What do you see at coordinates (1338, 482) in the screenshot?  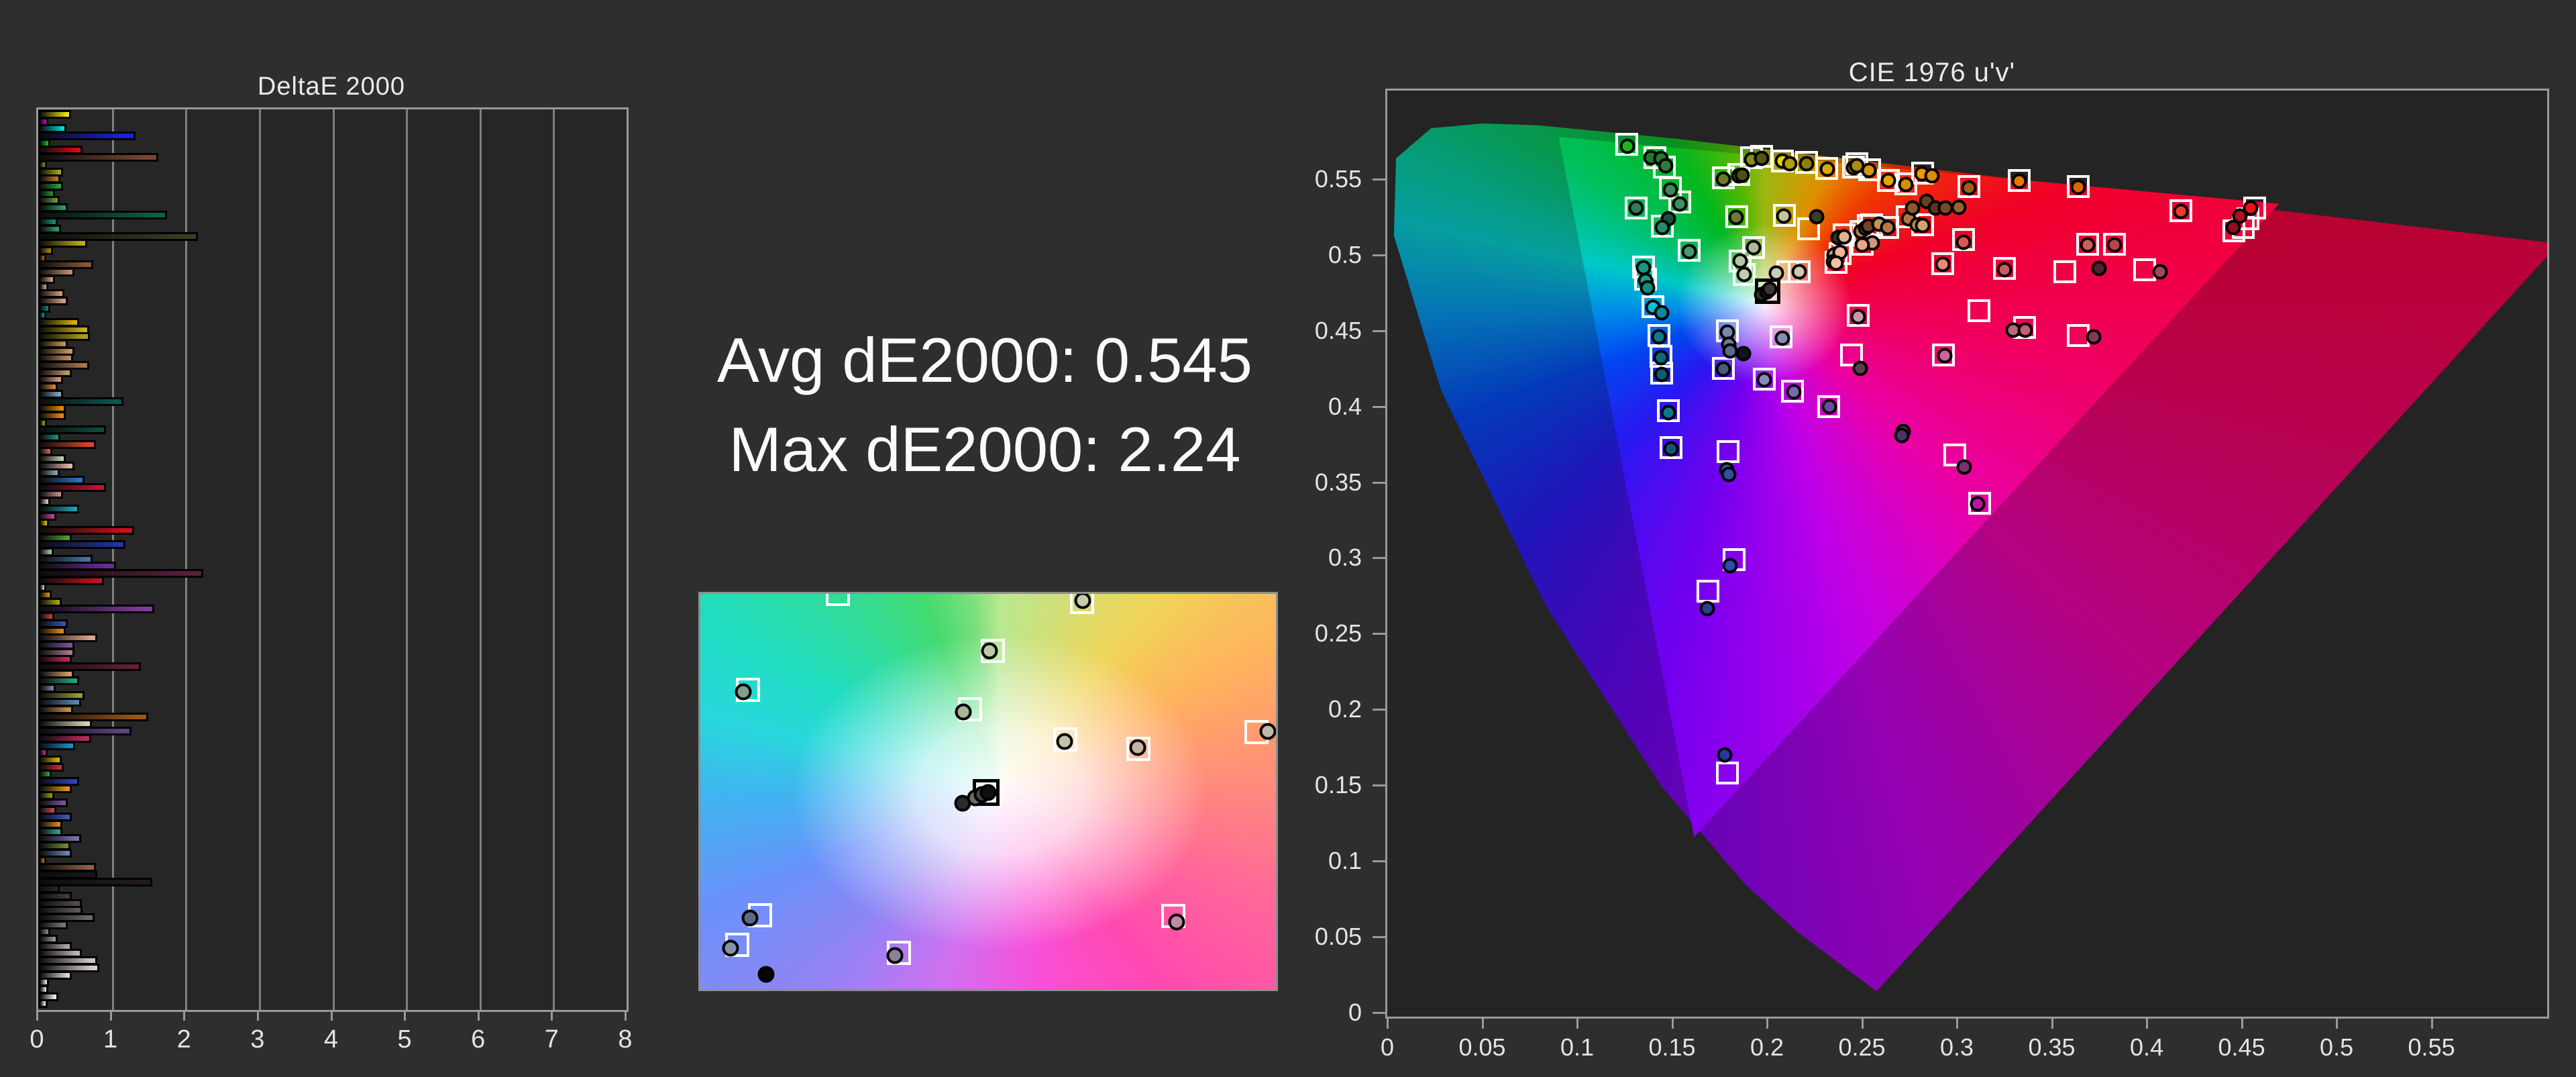 I see `y-tick-label: 0.35` at bounding box center [1338, 482].